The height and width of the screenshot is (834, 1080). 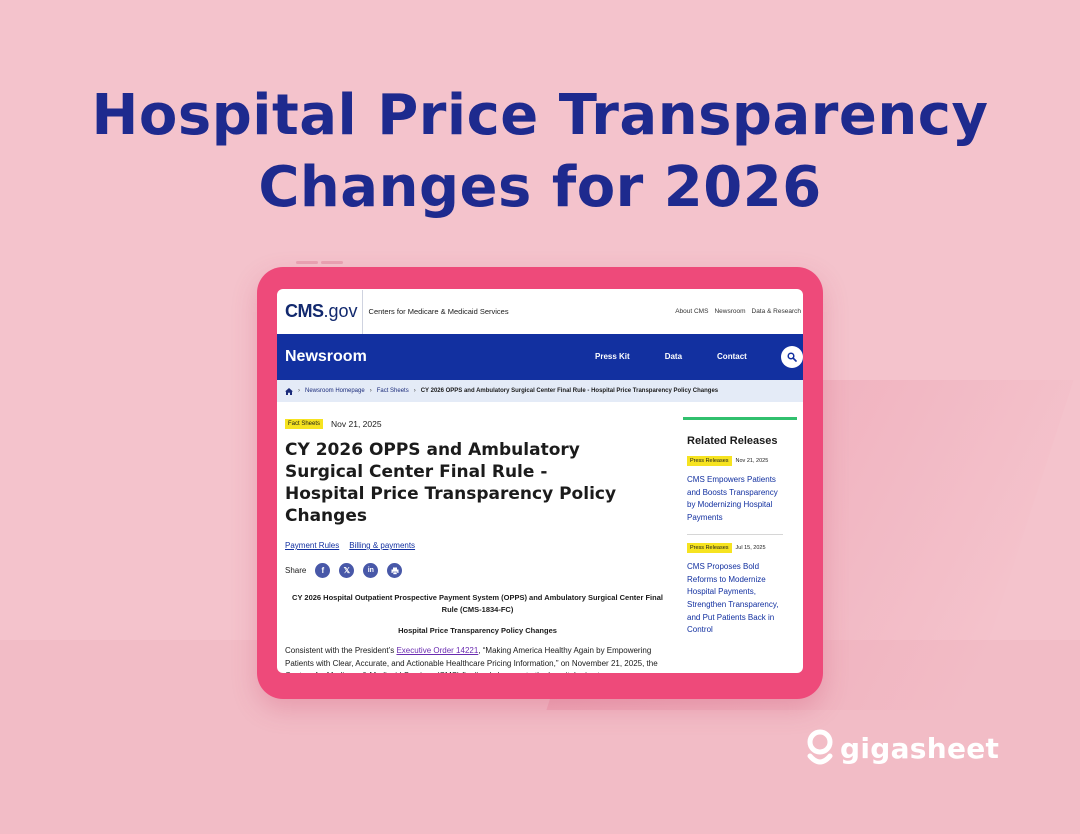 I want to click on breadcrumb-fact-sheets: Fact Sheets, so click(x=392, y=391).